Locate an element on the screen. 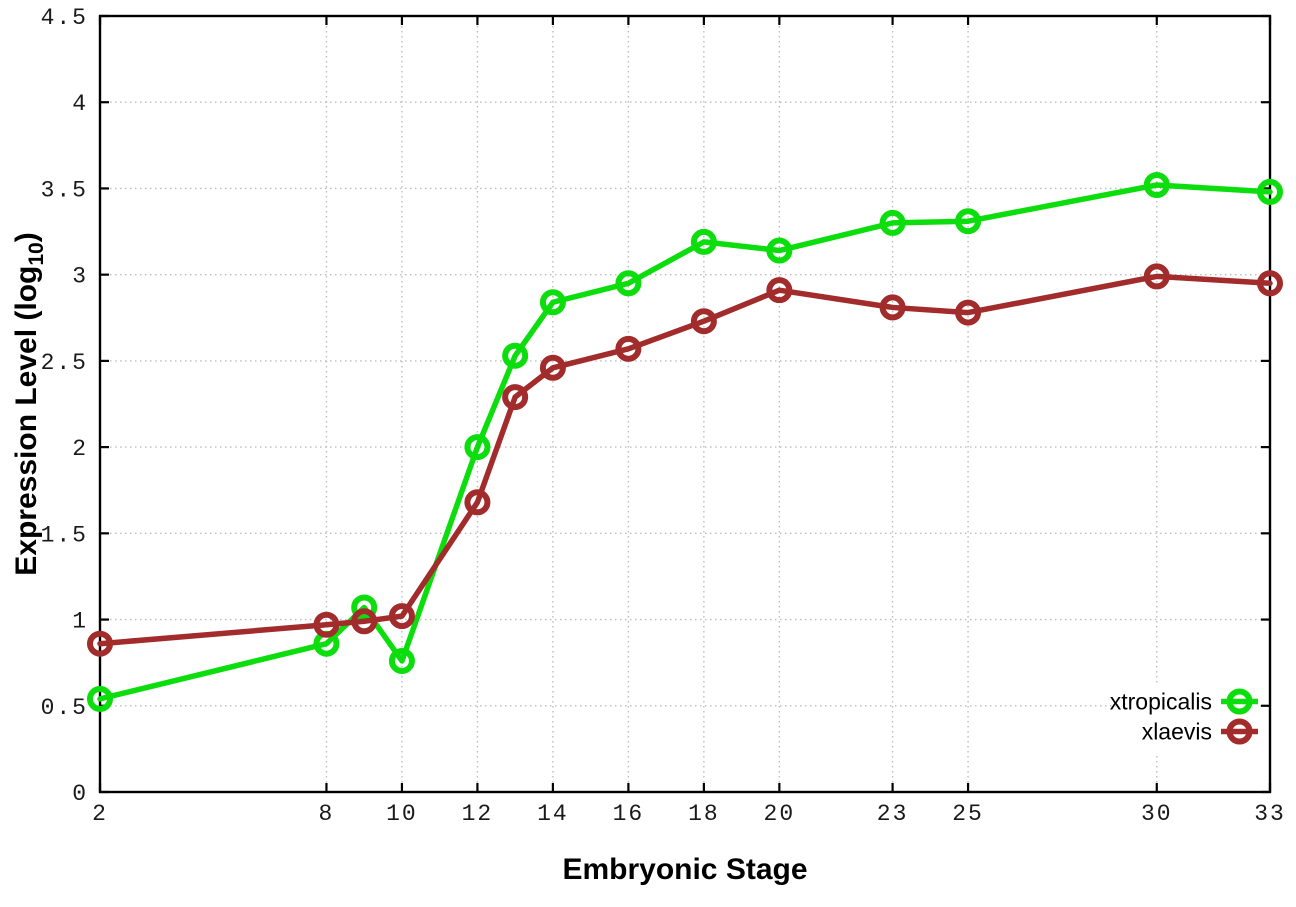 The image size is (1296, 907). x-axis-title: Embryonic Stage is located at coordinates (684, 869).